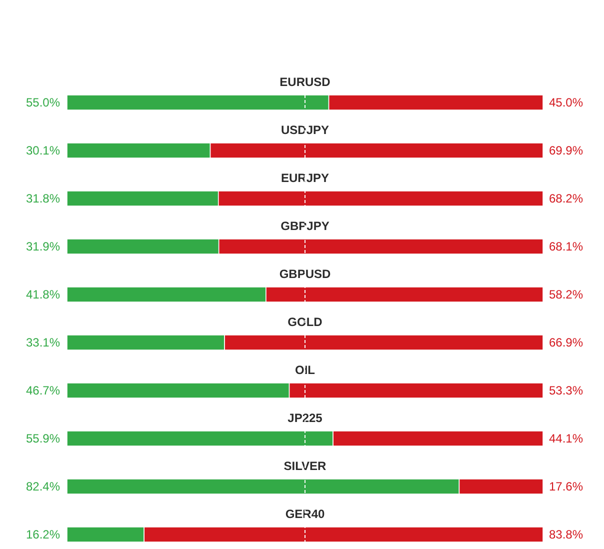 This screenshot has height=549, width=604. Describe the element at coordinates (305, 466) in the screenshot. I see `y-tick-label: SILVER` at that location.